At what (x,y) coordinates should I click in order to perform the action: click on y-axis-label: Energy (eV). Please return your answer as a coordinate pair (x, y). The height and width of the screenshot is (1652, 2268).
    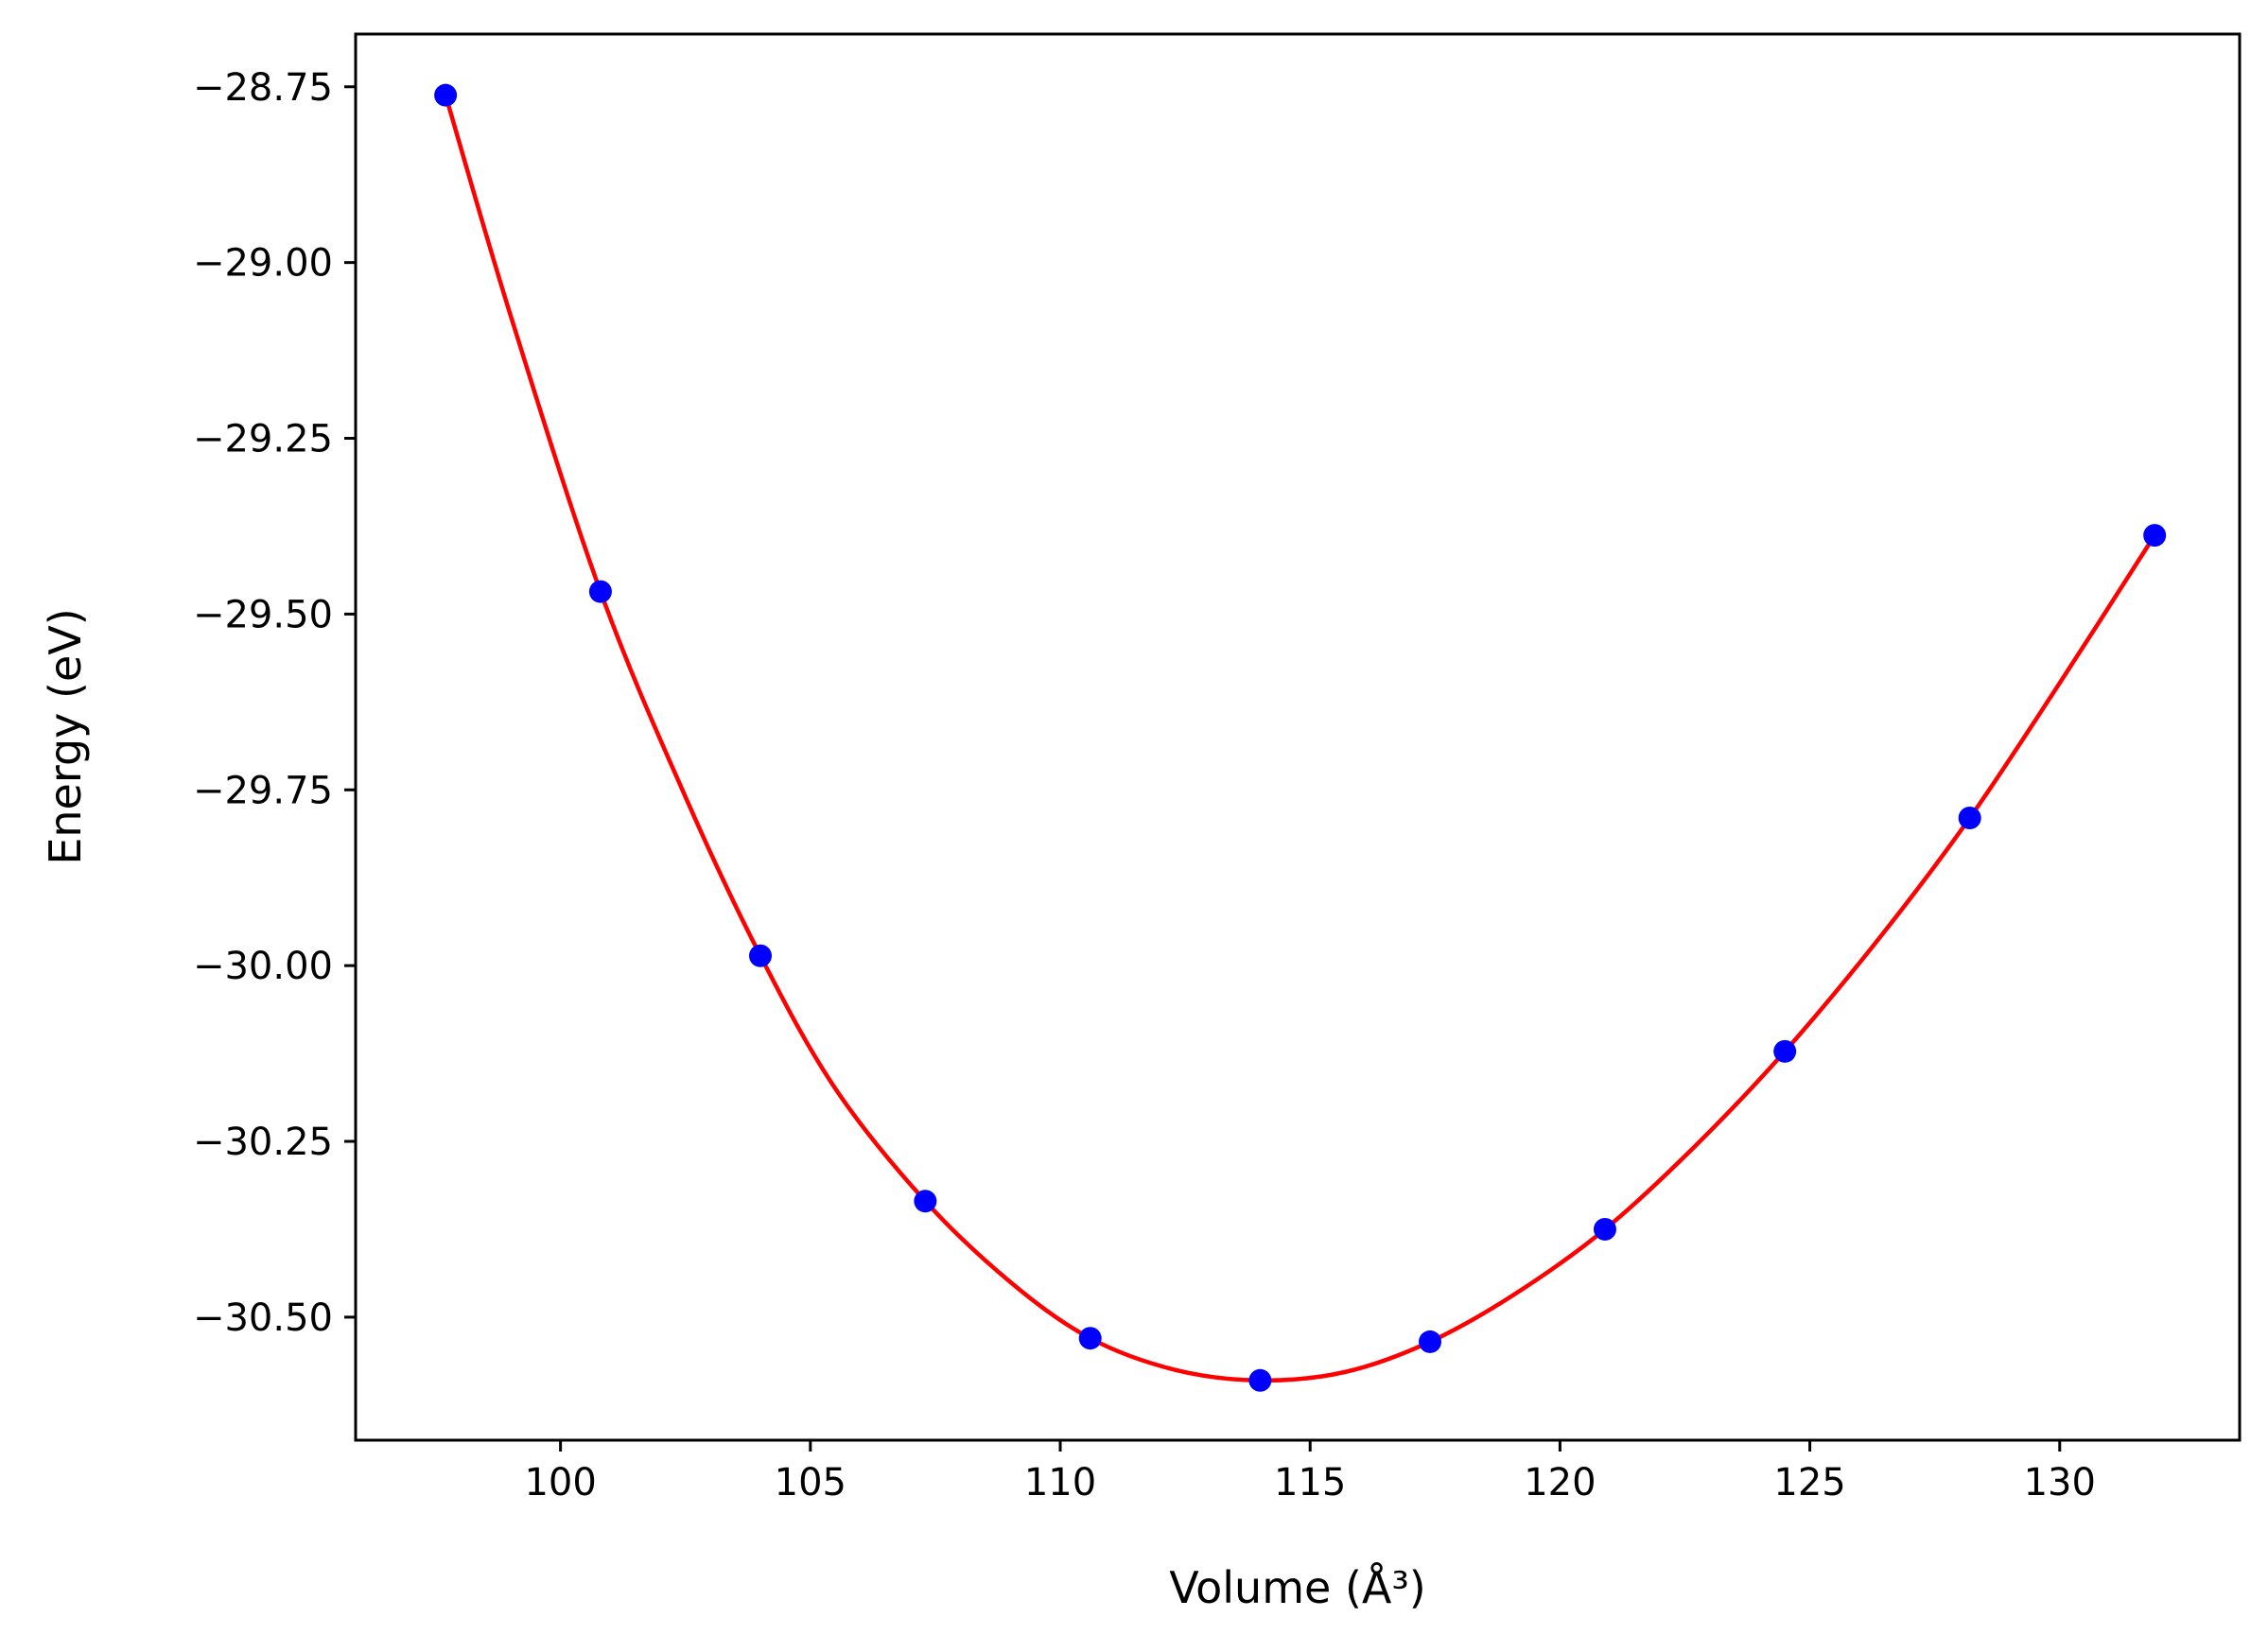
    Looking at the image, I should click on (65, 736).